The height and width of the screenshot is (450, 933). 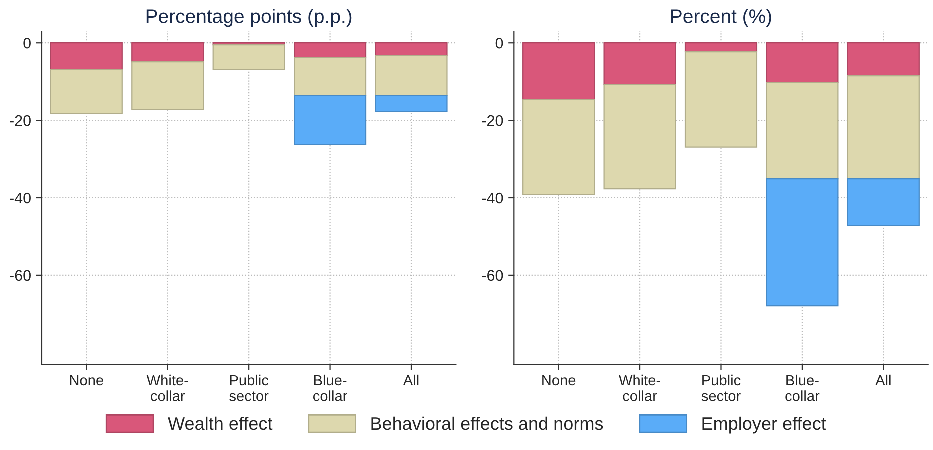 What do you see at coordinates (220, 423) in the screenshot?
I see `legend-label: Wealth effect` at bounding box center [220, 423].